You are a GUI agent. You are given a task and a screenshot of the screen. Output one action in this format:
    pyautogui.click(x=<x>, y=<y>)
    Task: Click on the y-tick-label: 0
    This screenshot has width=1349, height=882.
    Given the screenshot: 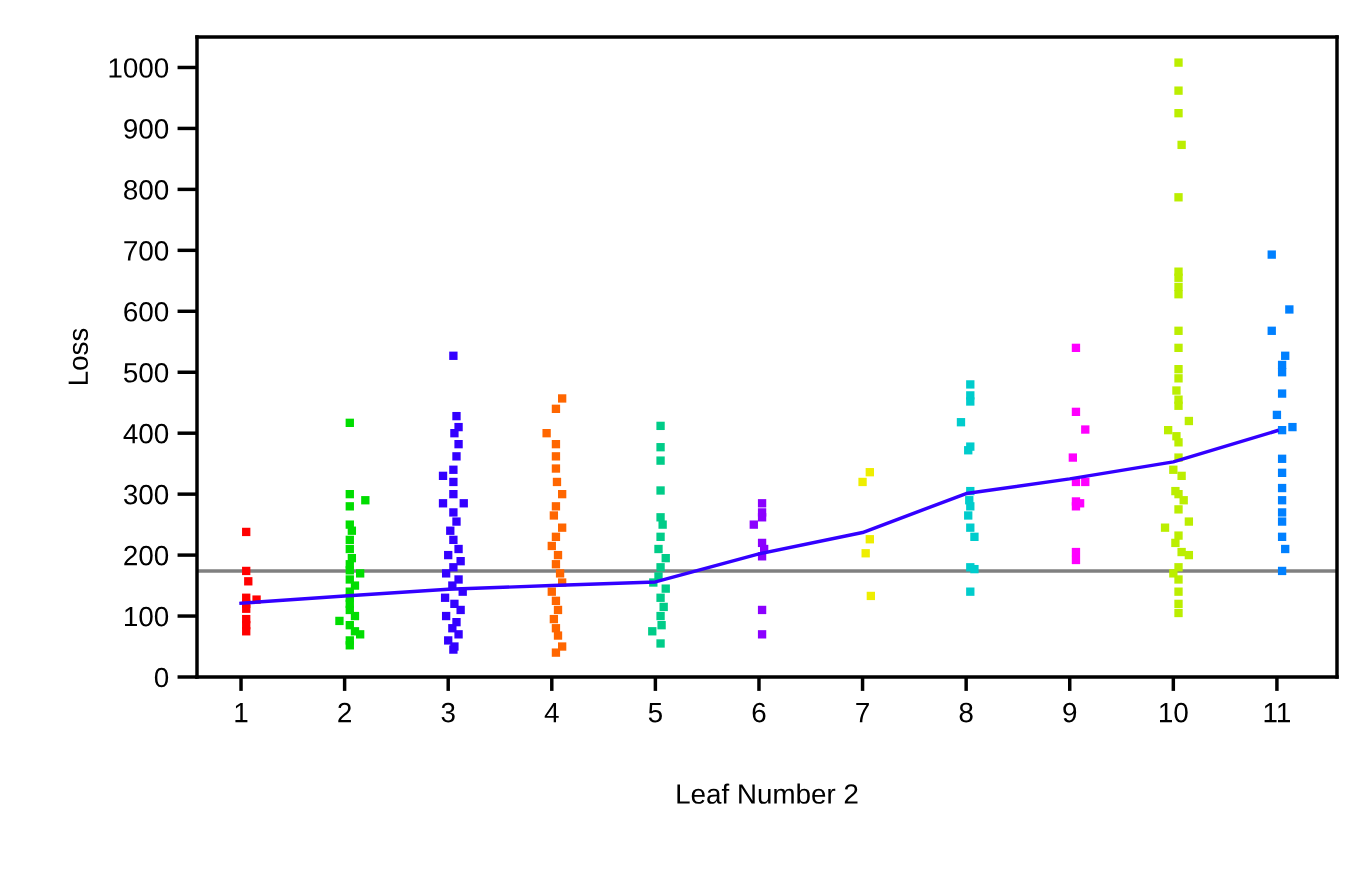 What is the action you would take?
    pyautogui.click(x=161, y=677)
    